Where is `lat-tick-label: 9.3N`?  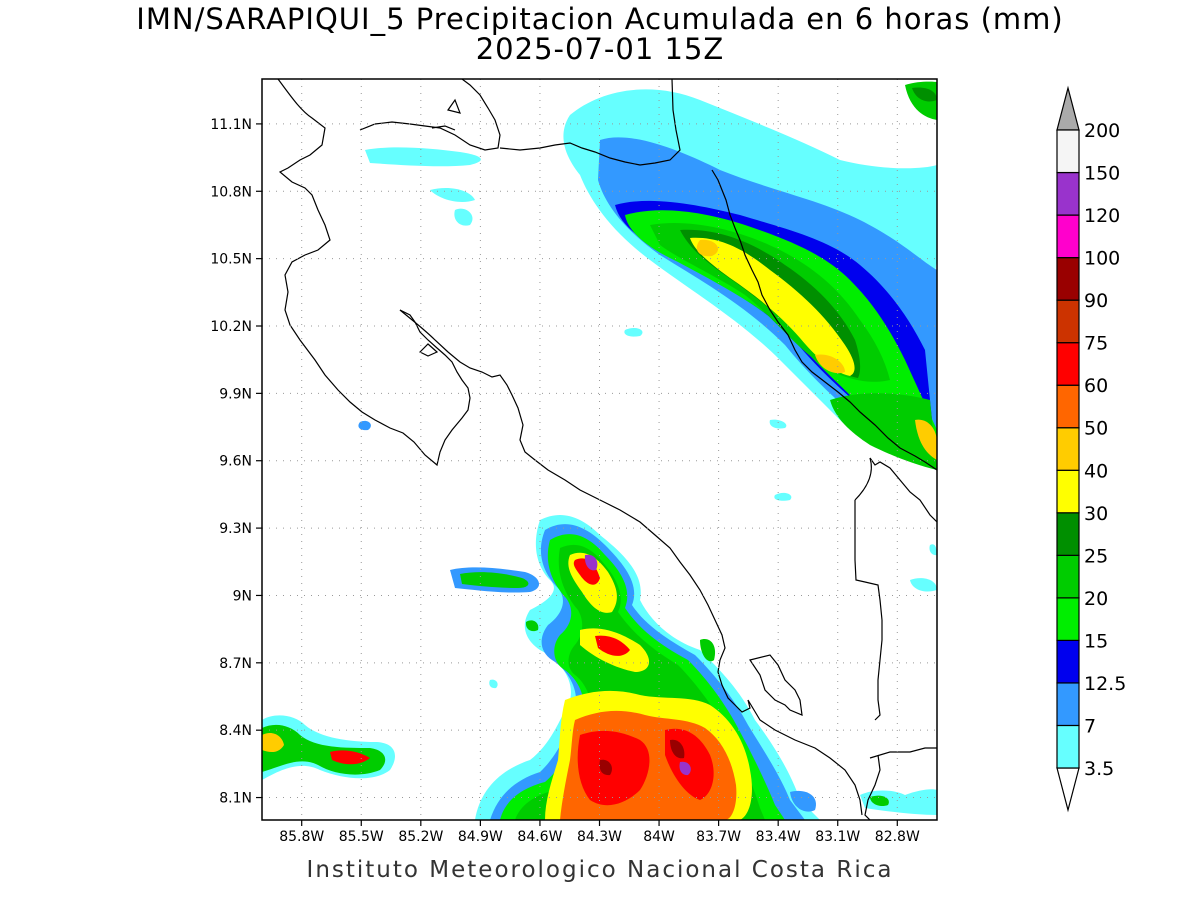 lat-tick-label: 9.3N is located at coordinates (235, 529).